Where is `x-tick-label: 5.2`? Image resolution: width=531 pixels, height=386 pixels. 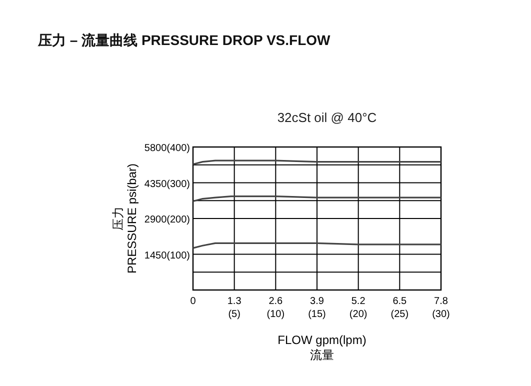
x-tick-label: 5.2 is located at coordinates (358, 301).